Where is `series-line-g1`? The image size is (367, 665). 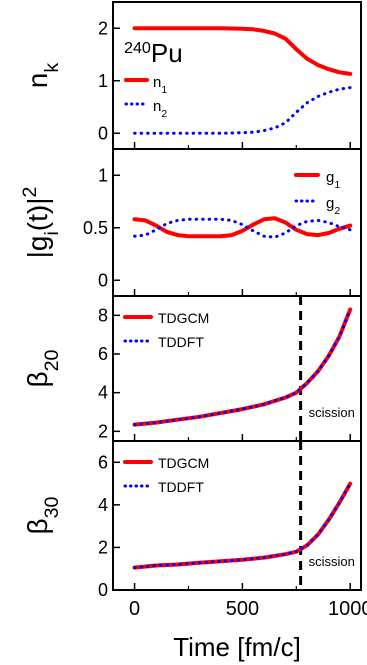 series-line-g1 is located at coordinates (242, 227).